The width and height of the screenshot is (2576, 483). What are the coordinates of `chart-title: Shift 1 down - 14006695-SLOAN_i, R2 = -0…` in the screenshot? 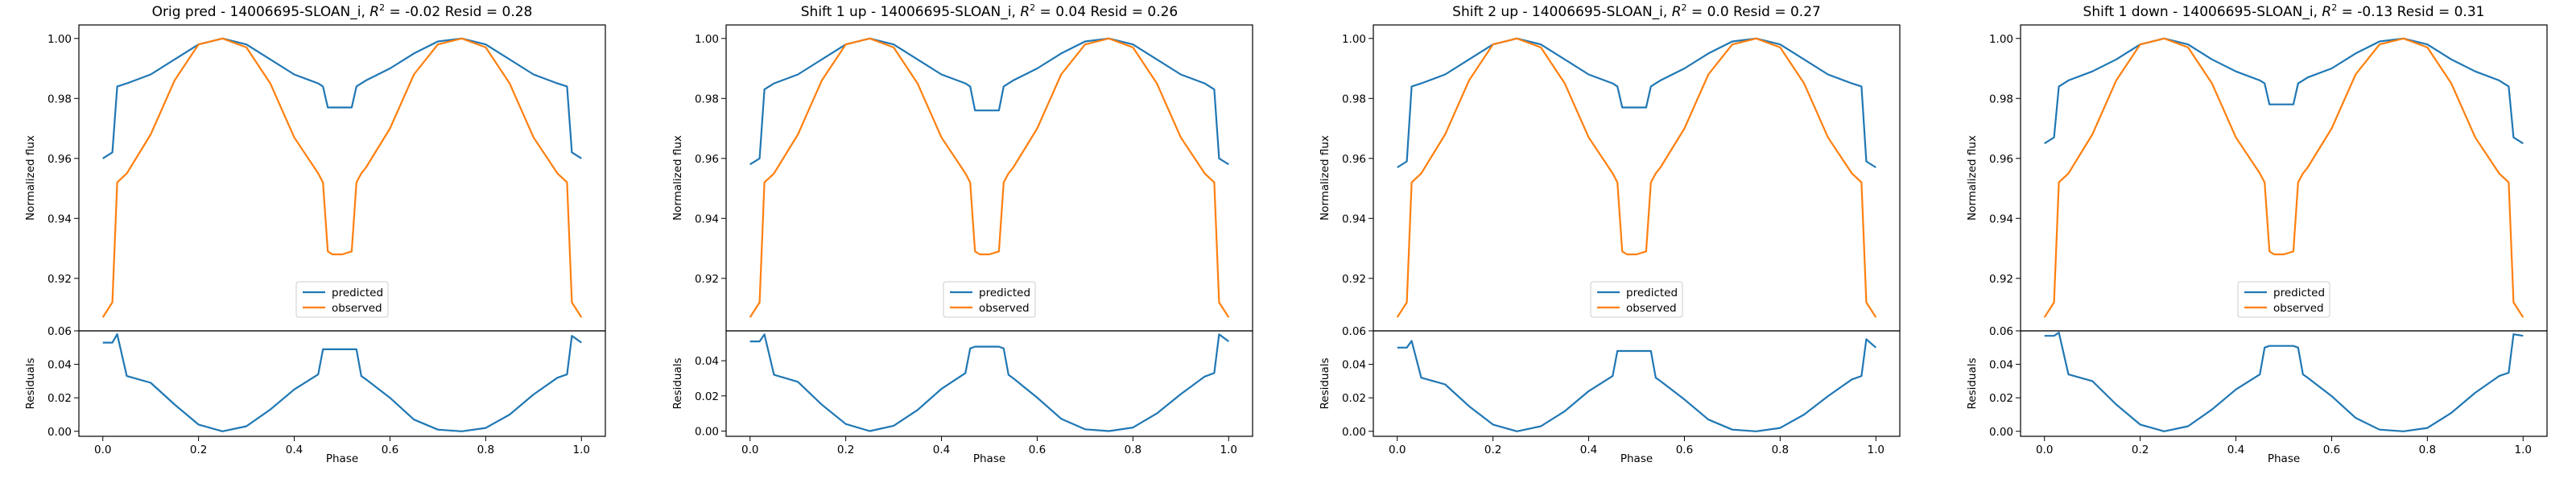 It's located at (2284, 11).